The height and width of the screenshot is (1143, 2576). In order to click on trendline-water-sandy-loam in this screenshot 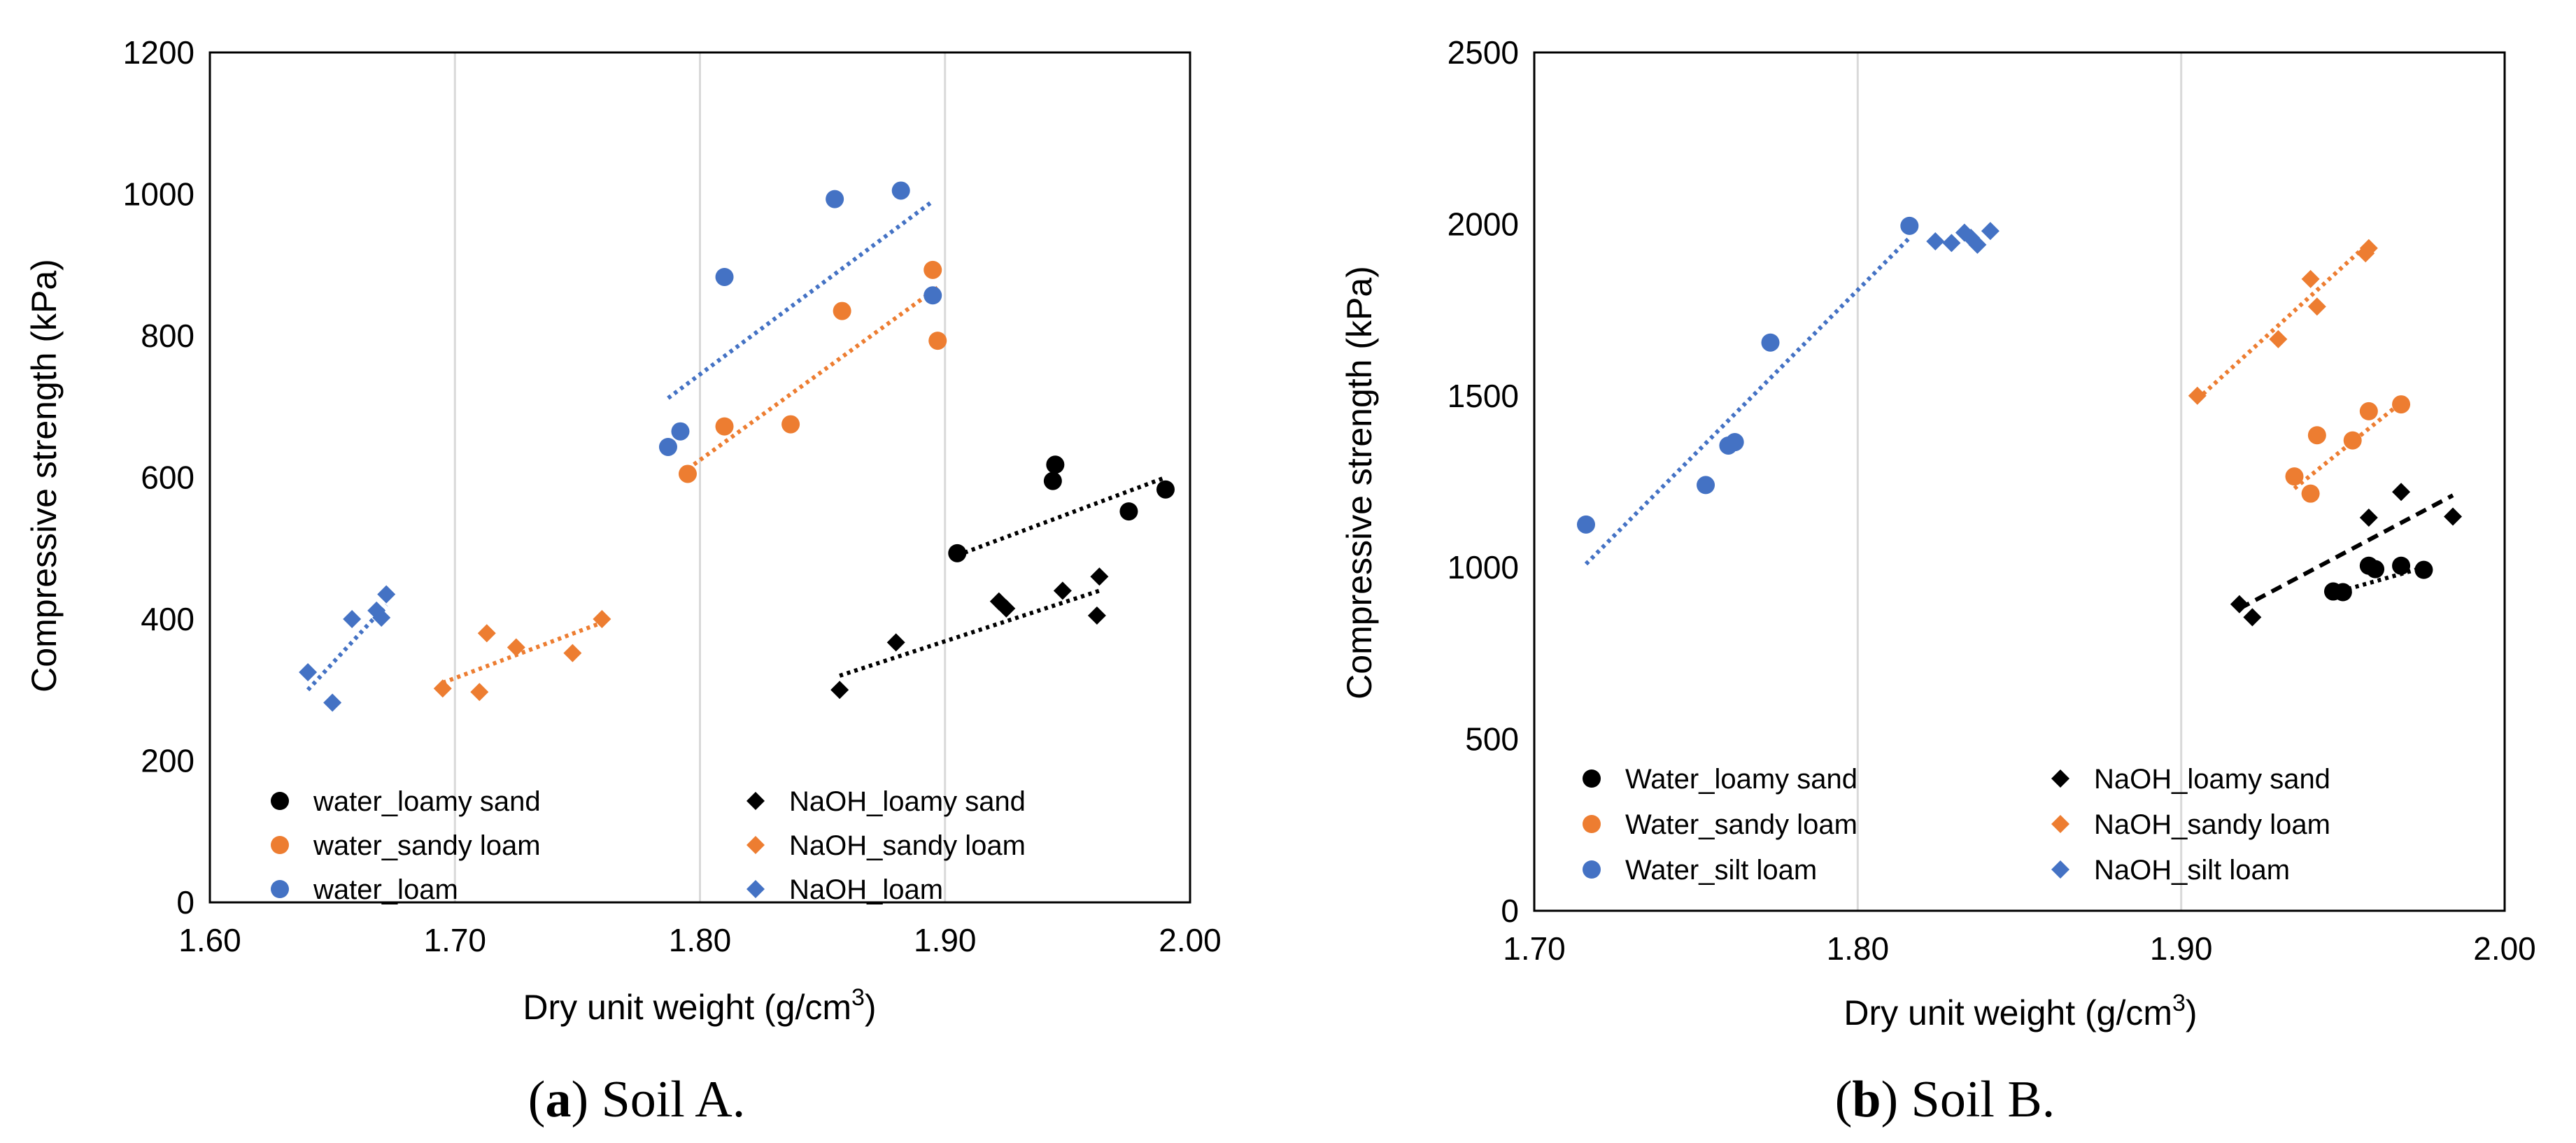, I will do `click(813, 378)`.